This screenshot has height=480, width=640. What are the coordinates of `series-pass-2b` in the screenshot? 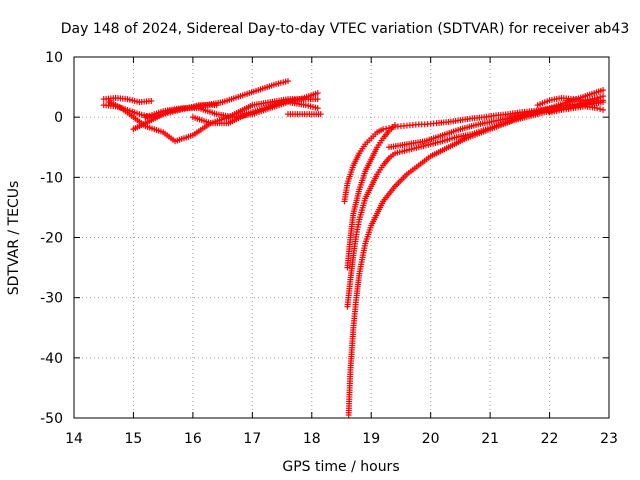 It's located at (371, 196).